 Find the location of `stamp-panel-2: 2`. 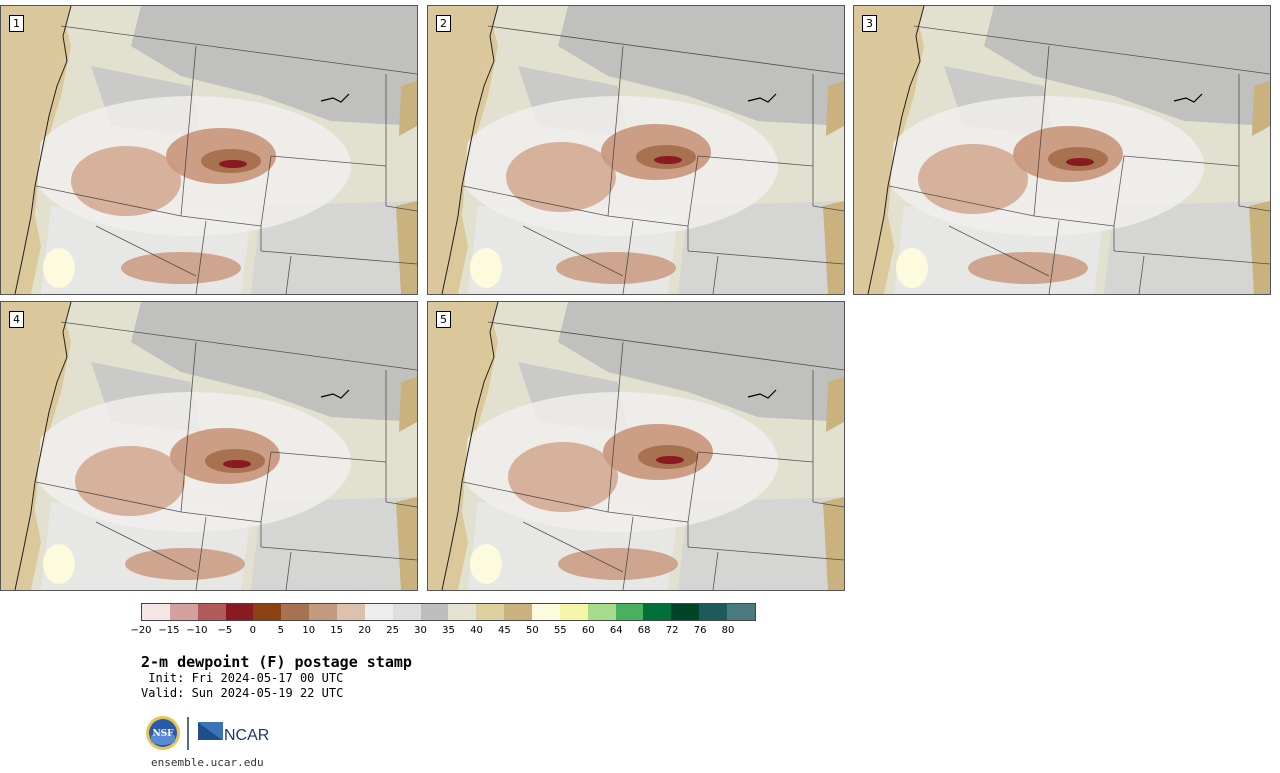

stamp-panel-2: 2 is located at coordinates (636, 150).